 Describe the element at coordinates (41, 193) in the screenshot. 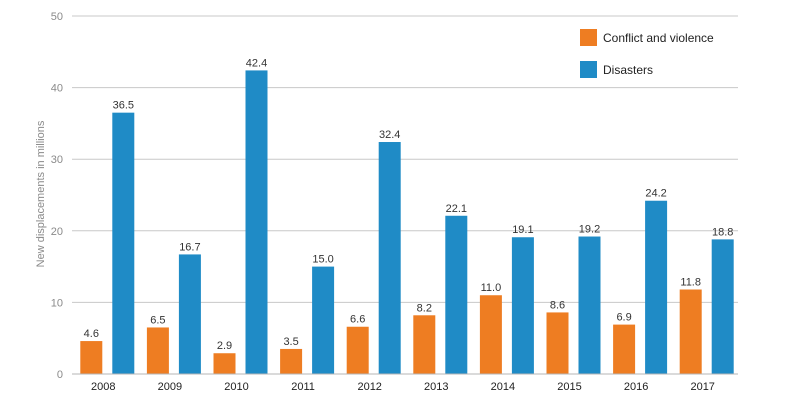

I see `y-axis-title: New displacements in millions` at that location.